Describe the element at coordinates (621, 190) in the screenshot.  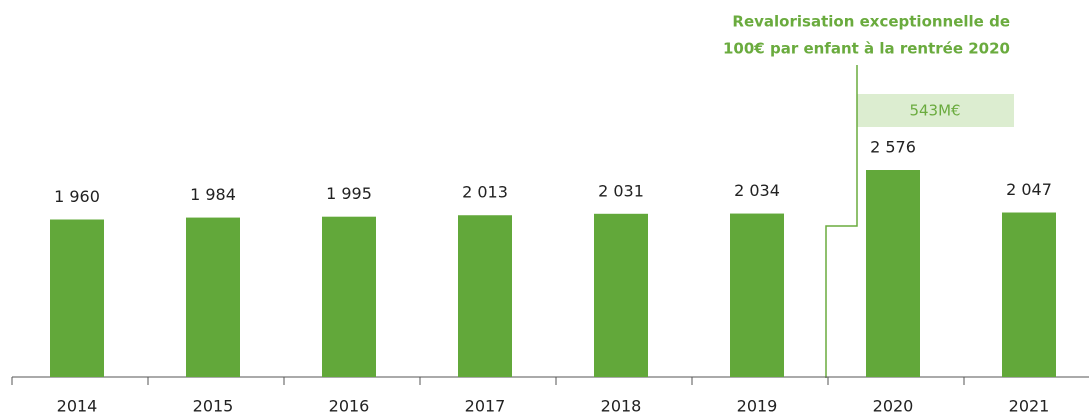
I see `value-label: 2 031` at that location.